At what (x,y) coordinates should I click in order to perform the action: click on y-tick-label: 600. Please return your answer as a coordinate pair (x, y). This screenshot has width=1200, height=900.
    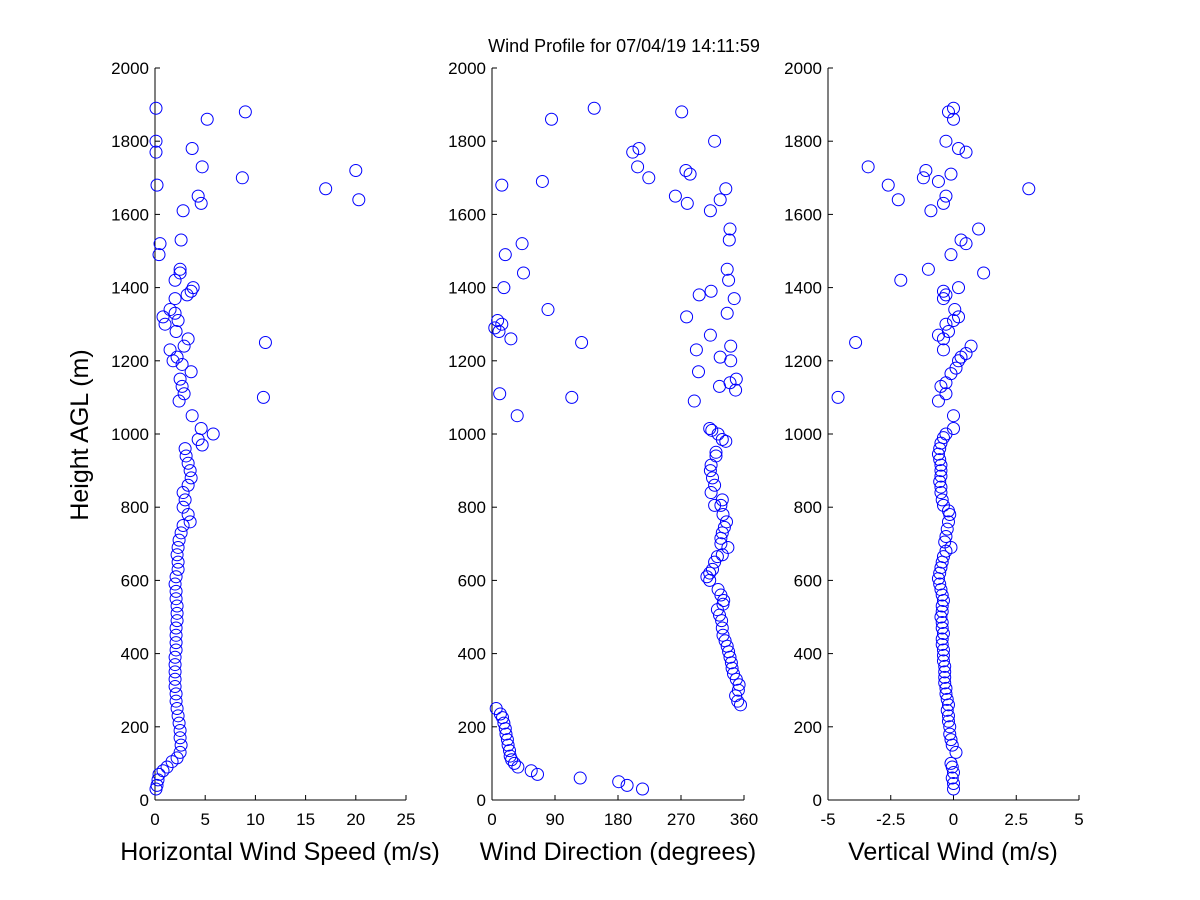
    Looking at the image, I should click on (472, 580).